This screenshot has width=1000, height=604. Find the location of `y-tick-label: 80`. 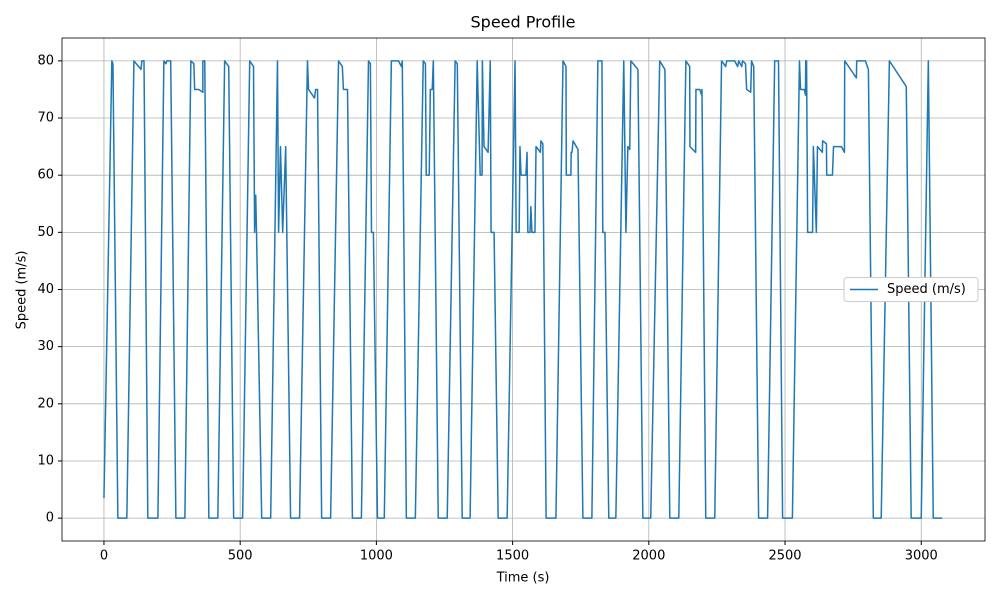

y-tick-label: 80 is located at coordinates (45, 60).